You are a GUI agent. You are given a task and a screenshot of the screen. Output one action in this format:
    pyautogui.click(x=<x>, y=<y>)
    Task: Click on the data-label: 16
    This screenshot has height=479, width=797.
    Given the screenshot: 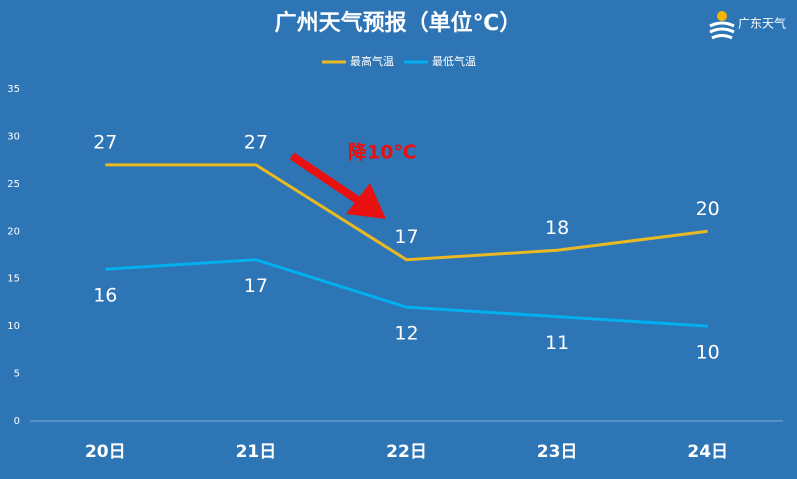 What is the action you would take?
    pyautogui.click(x=105, y=296)
    